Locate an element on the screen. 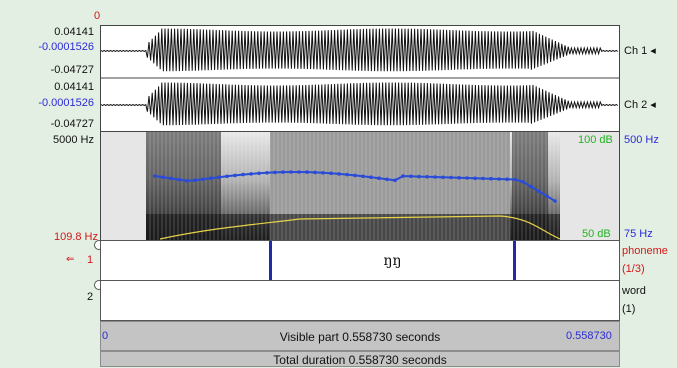 The height and width of the screenshot is (368, 677). intensity-bottom-label: 50 dB is located at coordinates (596, 234).